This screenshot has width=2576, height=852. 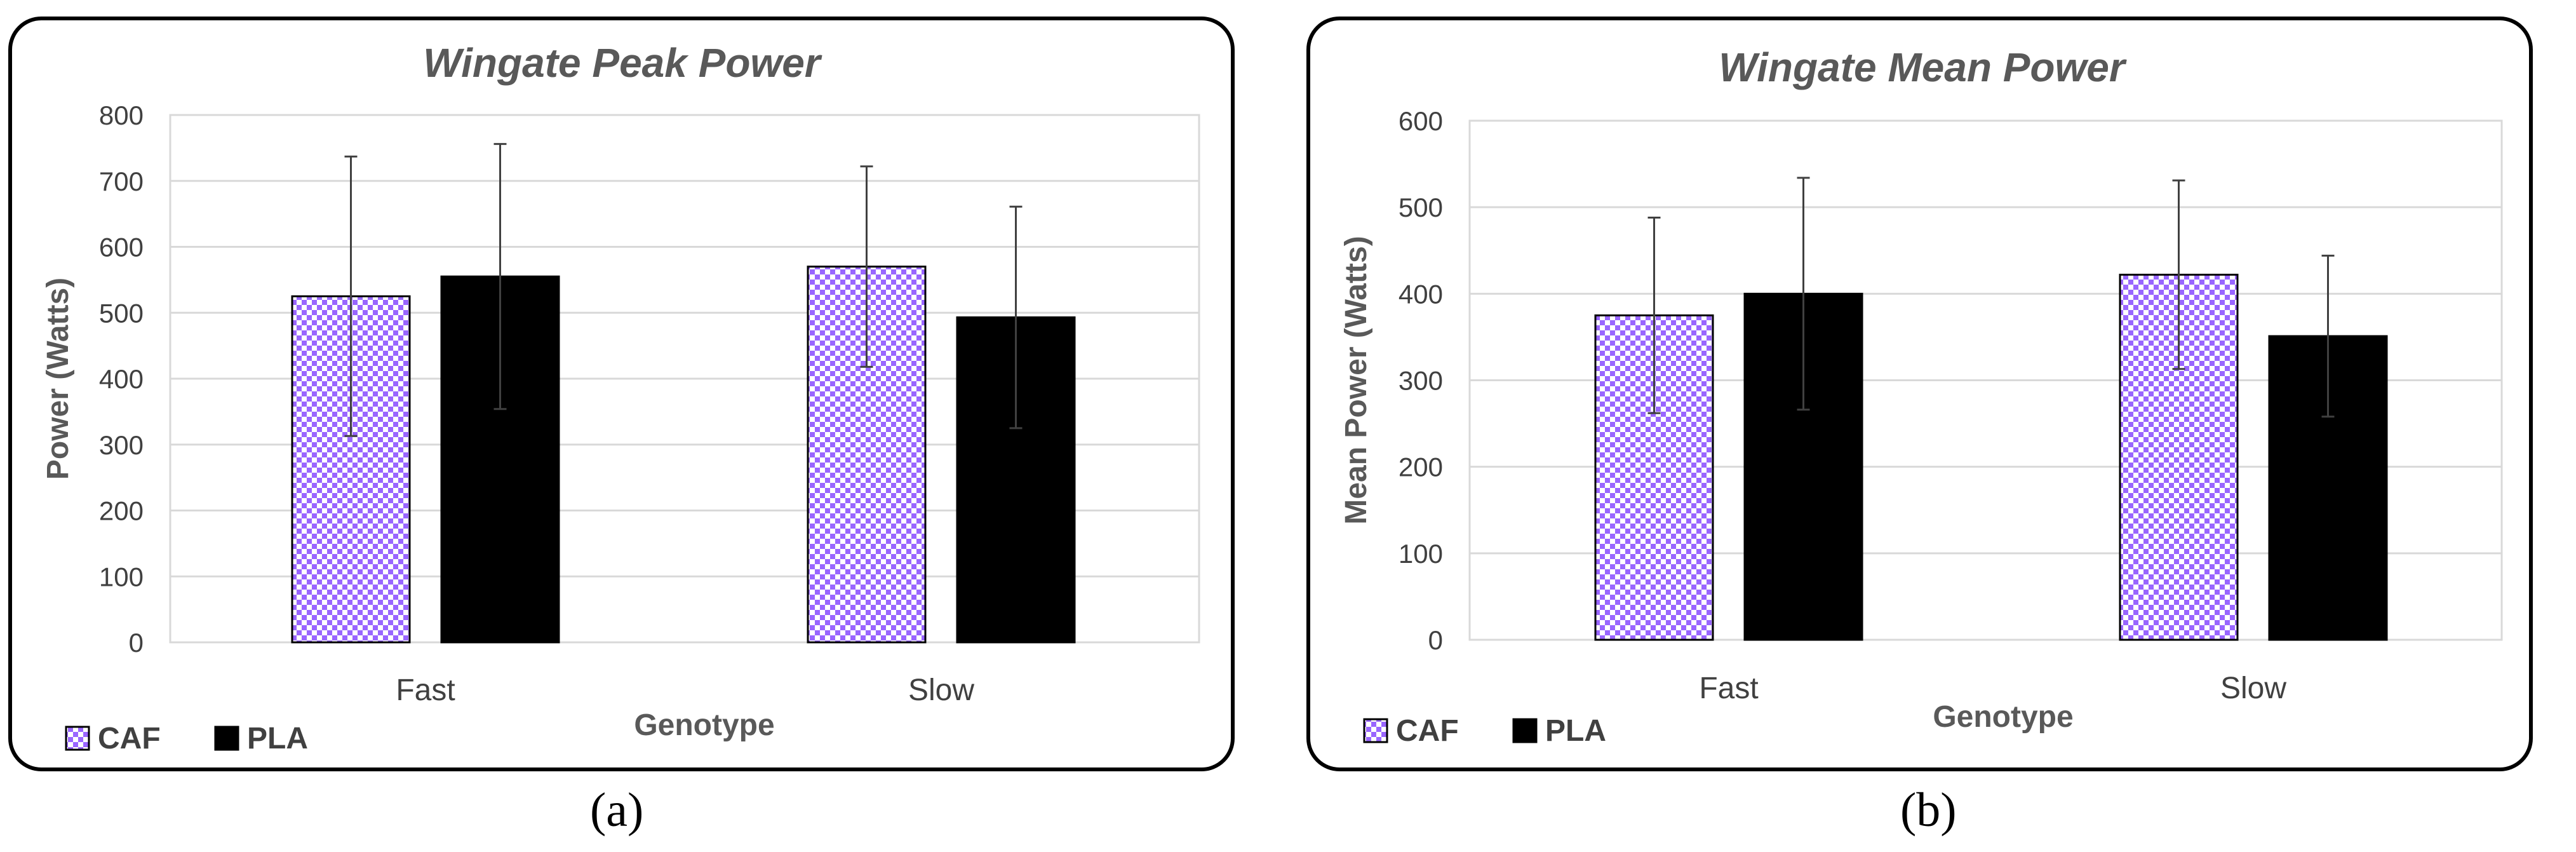 What do you see at coordinates (58, 379) in the screenshot?
I see `y-axis-title: Power (Watts)` at bounding box center [58, 379].